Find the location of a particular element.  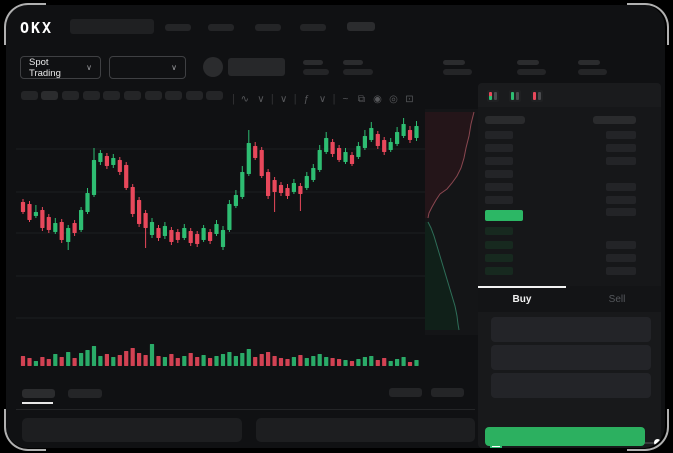

market-type-dropdown: Spot Trading ∨ is located at coordinates (60, 67).